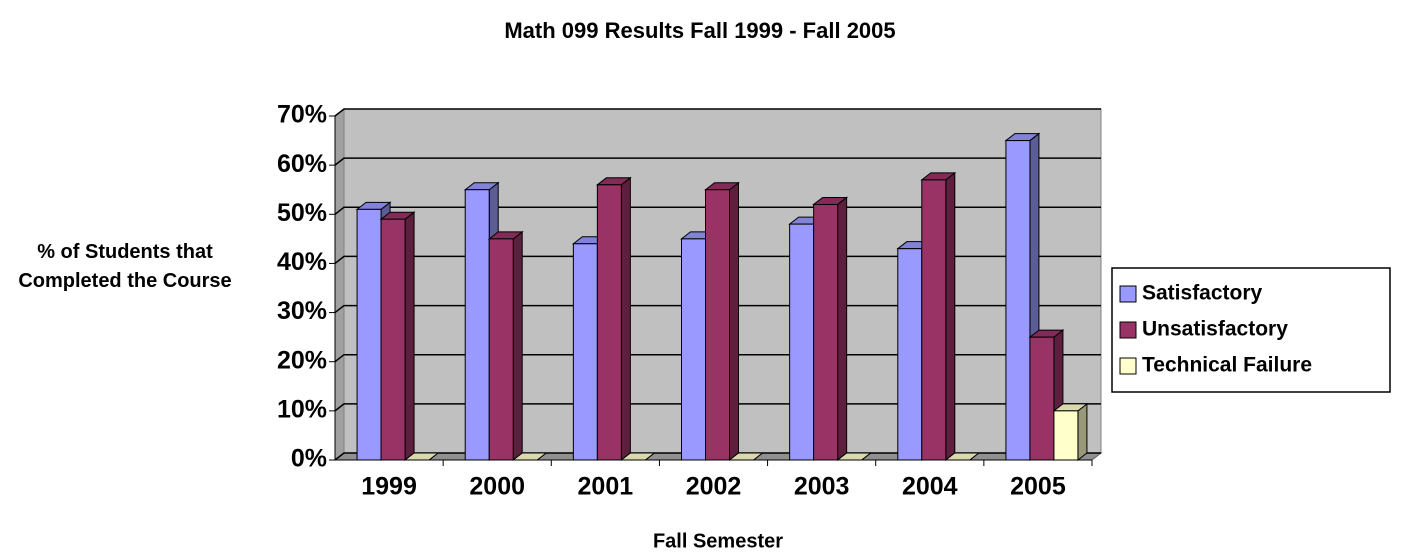 Image resolution: width=1402 pixels, height=556 pixels. What do you see at coordinates (714, 487) in the screenshot?
I see `x-tick-label: 2002` at bounding box center [714, 487].